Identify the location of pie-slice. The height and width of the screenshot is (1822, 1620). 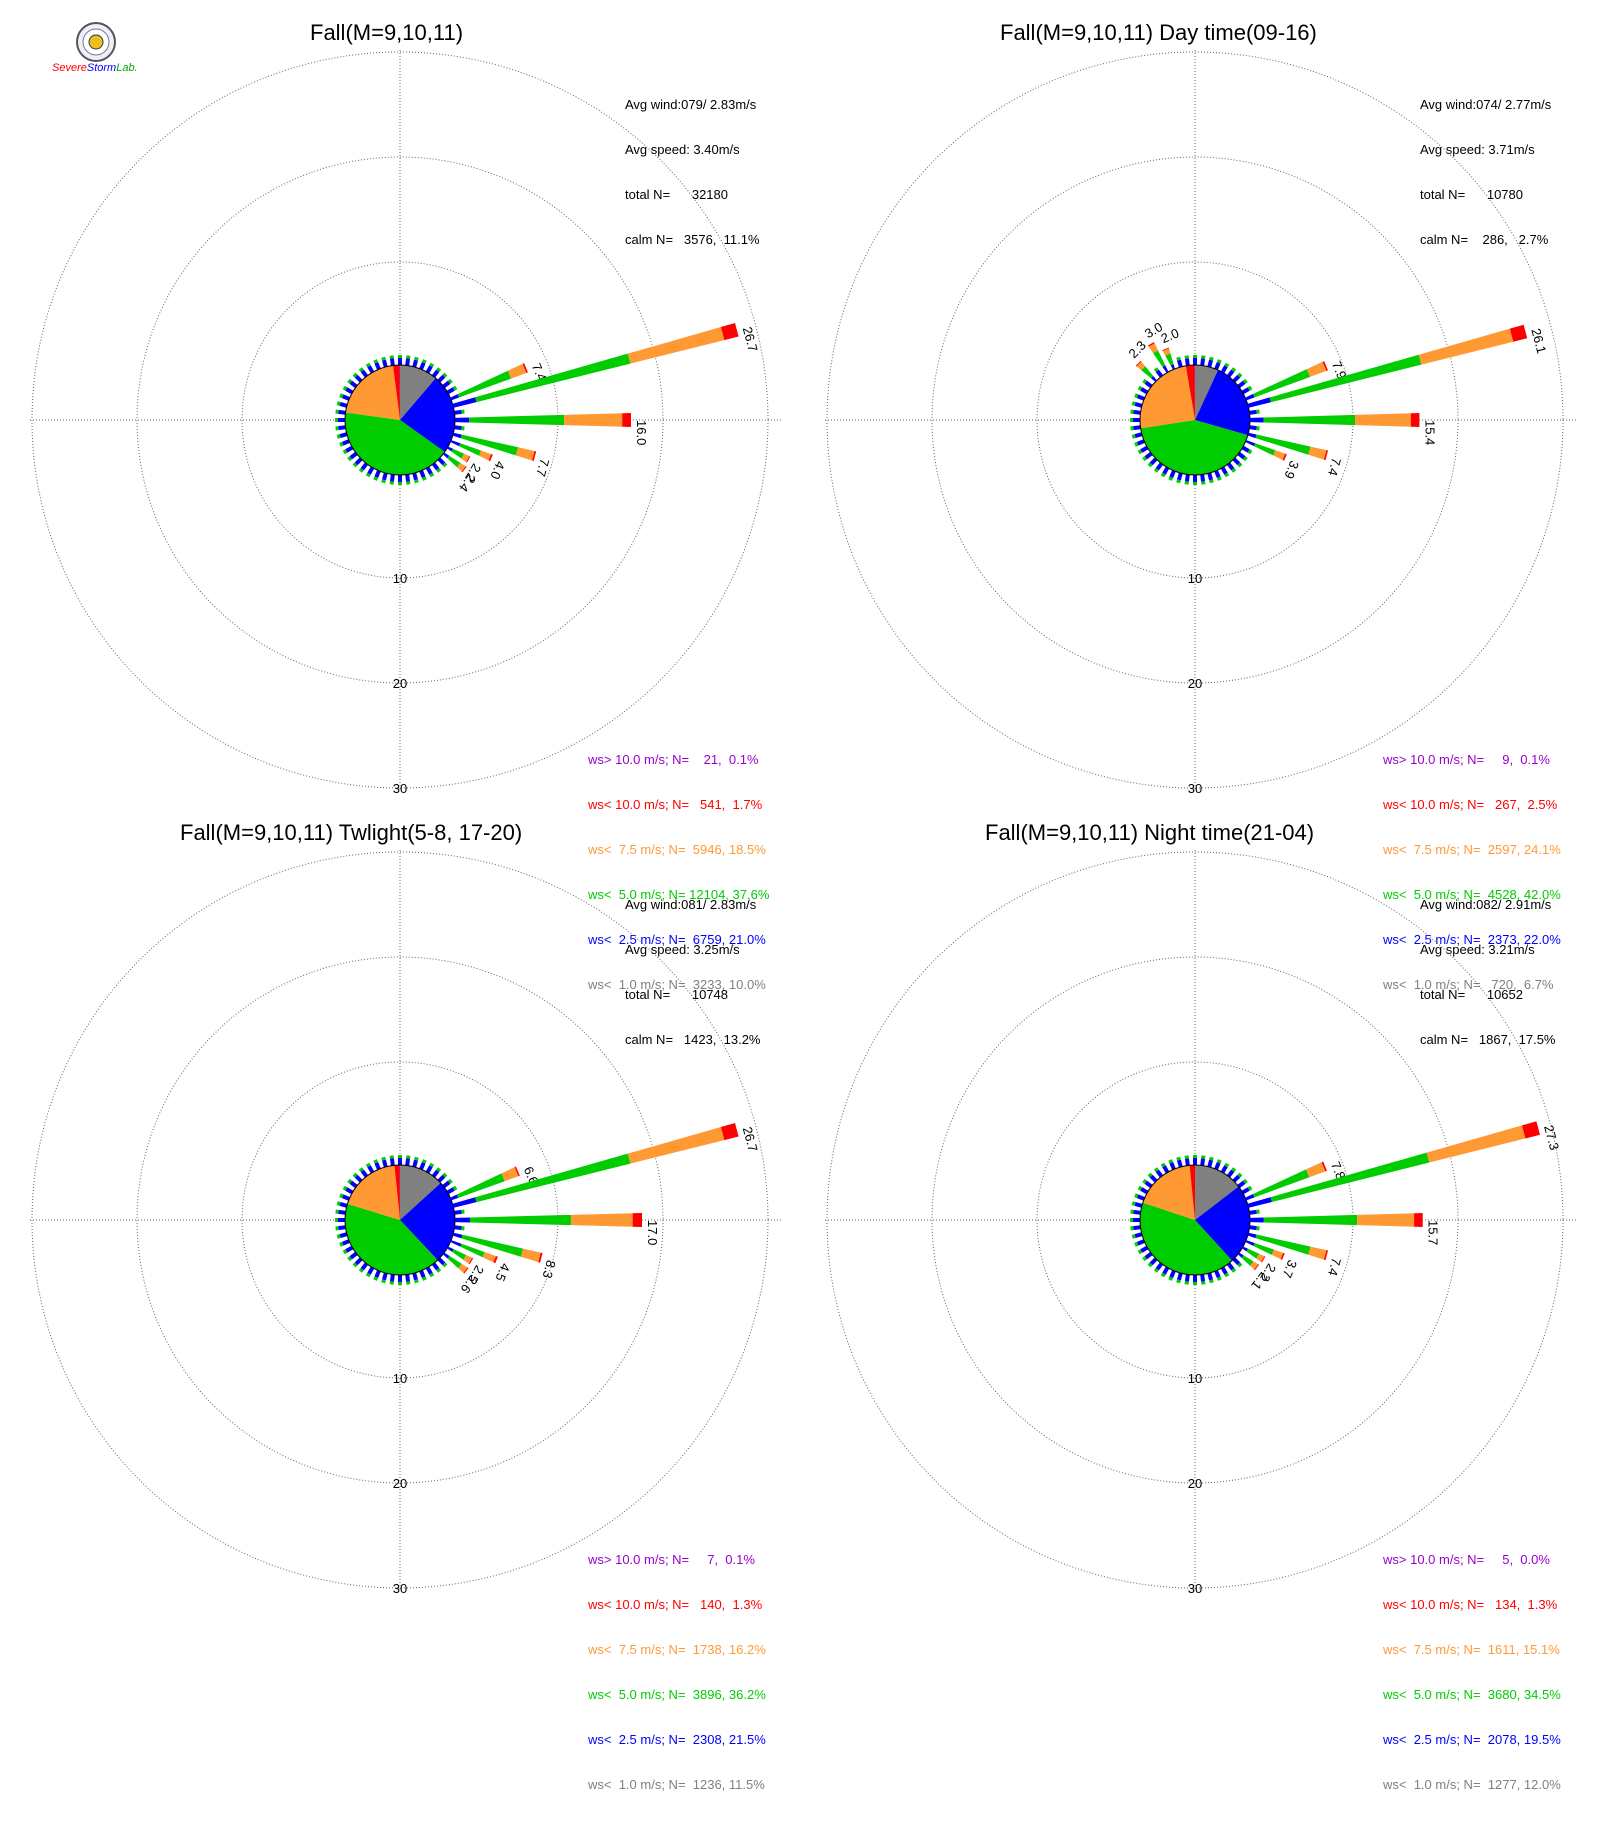
(373, 392).